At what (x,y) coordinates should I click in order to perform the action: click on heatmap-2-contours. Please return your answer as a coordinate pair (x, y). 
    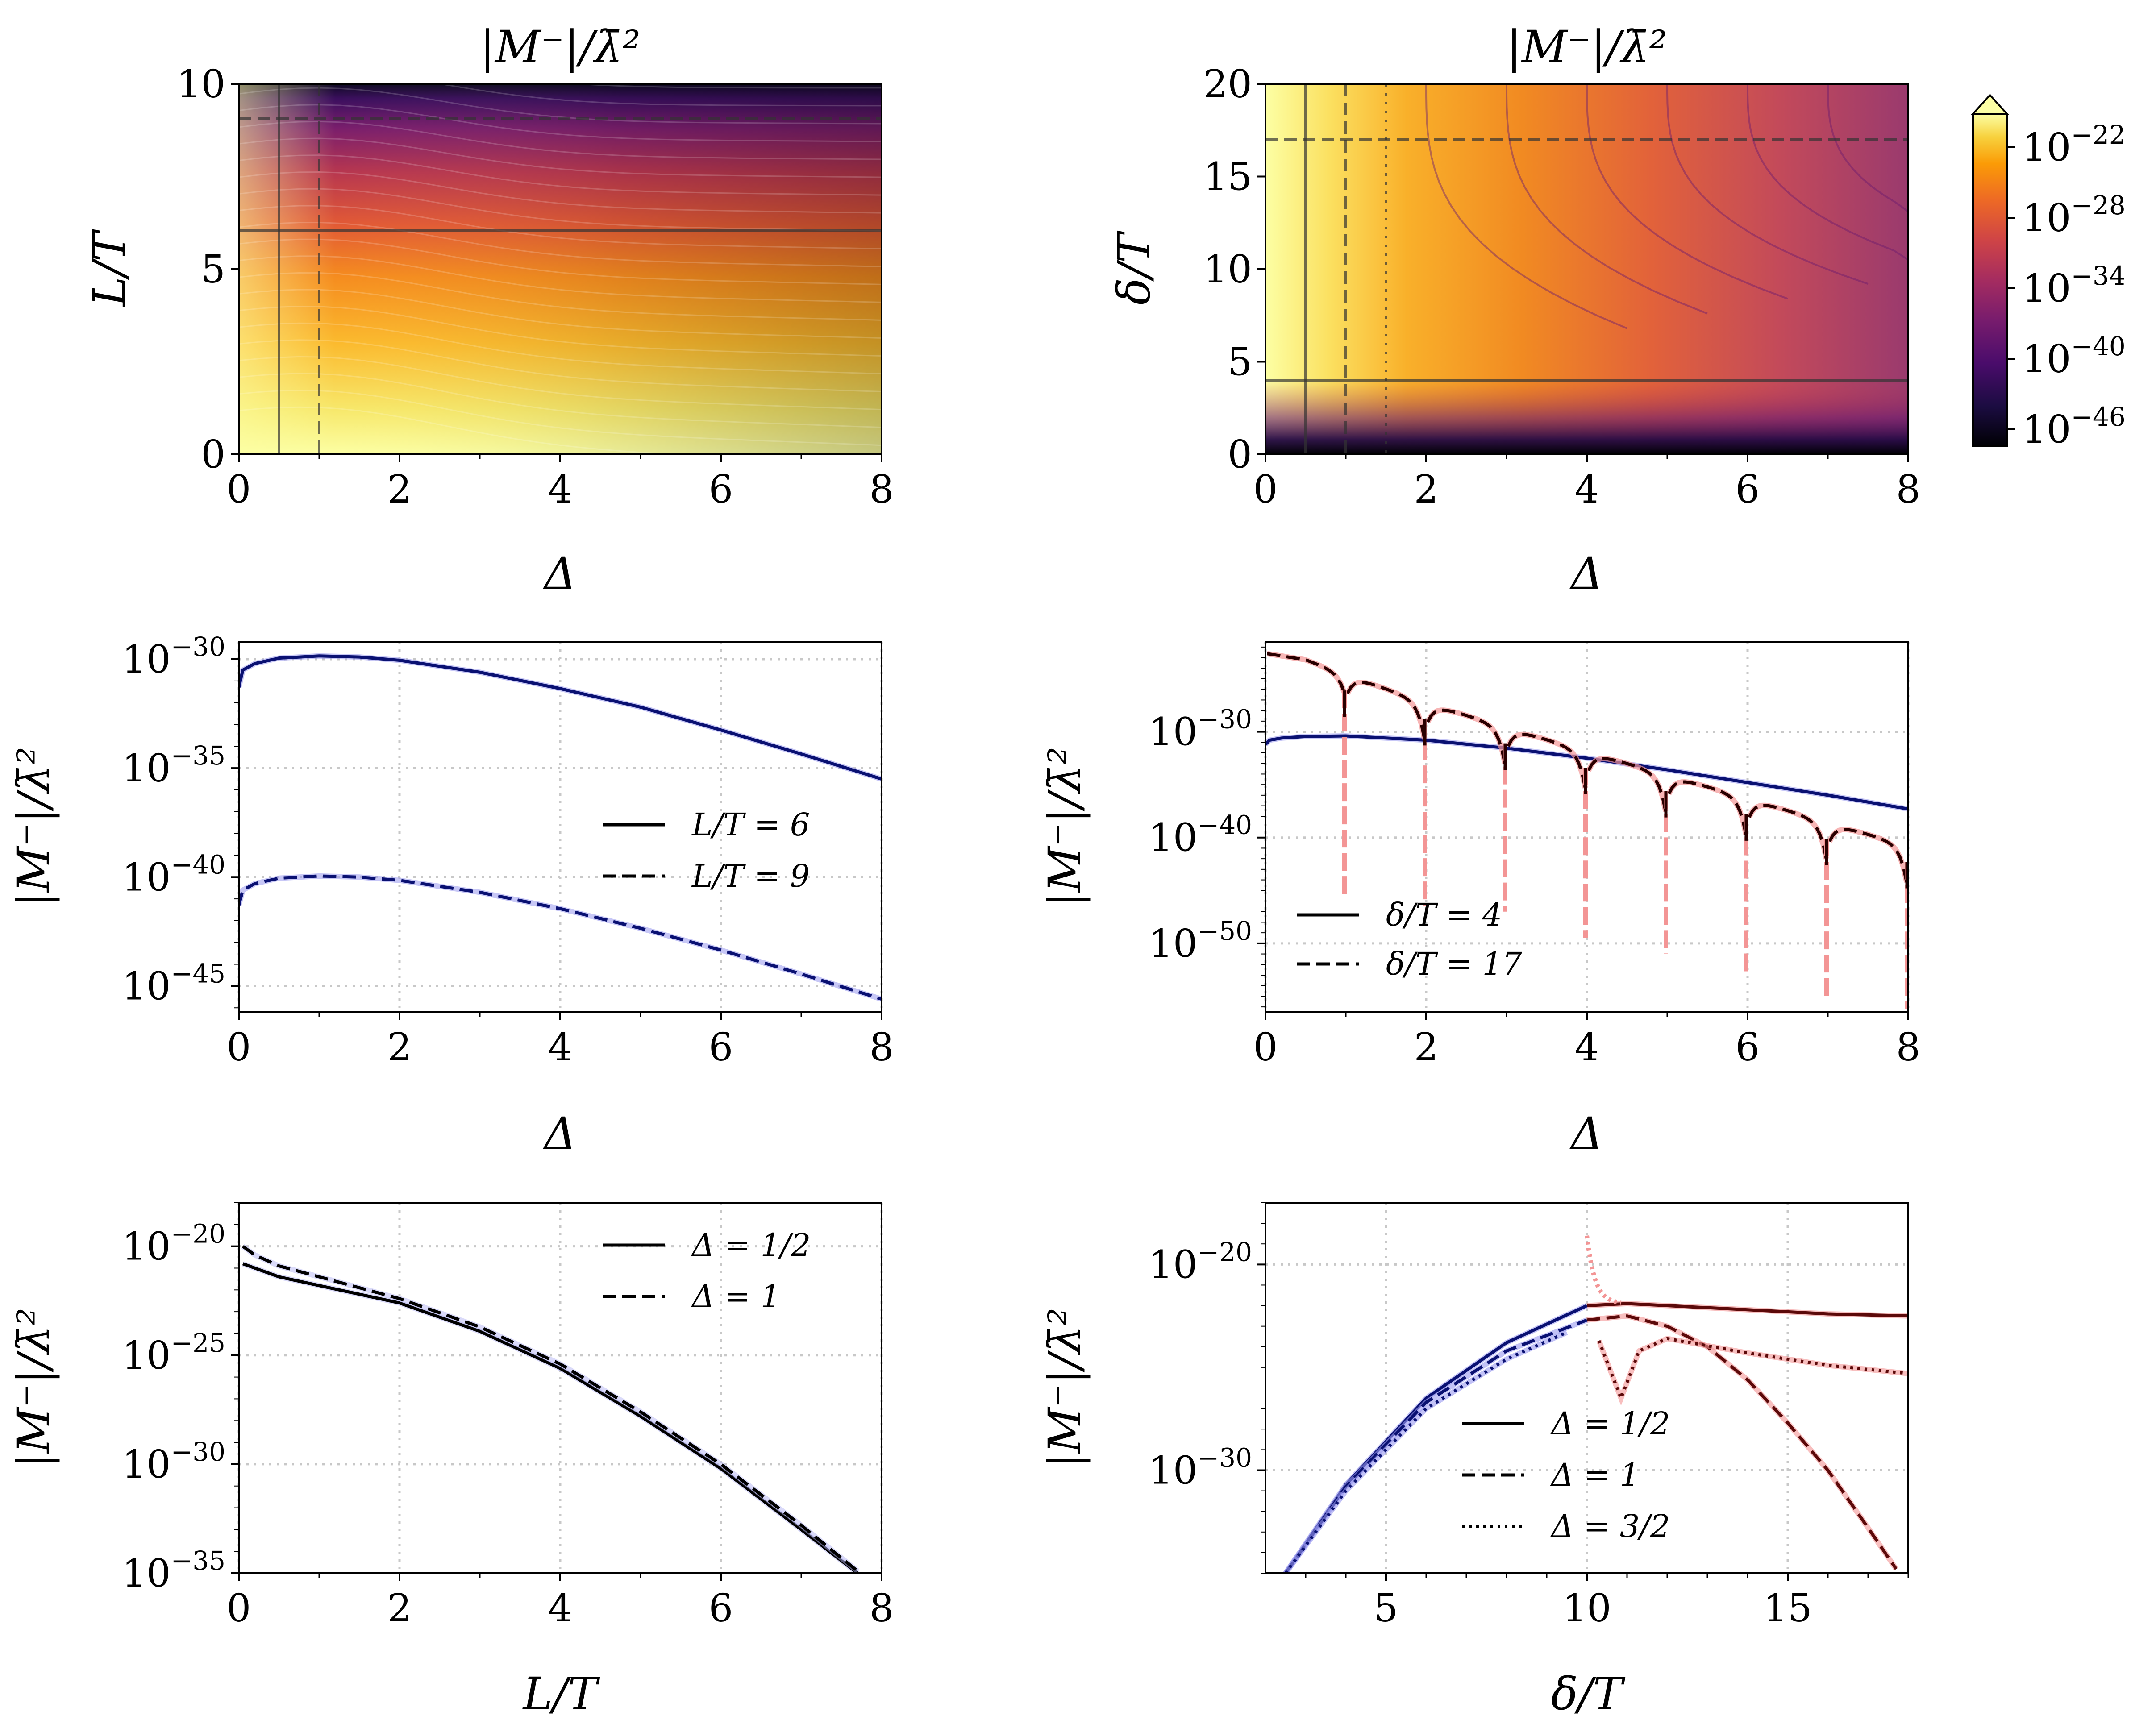
    Looking at the image, I should click on (1666, 207).